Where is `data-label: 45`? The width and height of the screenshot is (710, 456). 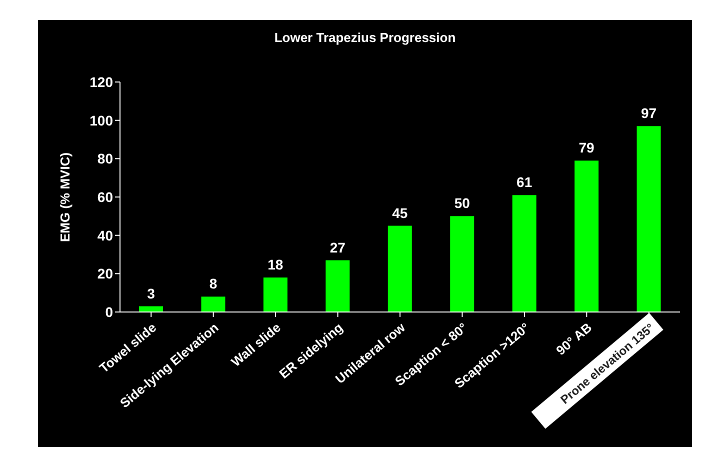 data-label: 45 is located at coordinates (400, 212).